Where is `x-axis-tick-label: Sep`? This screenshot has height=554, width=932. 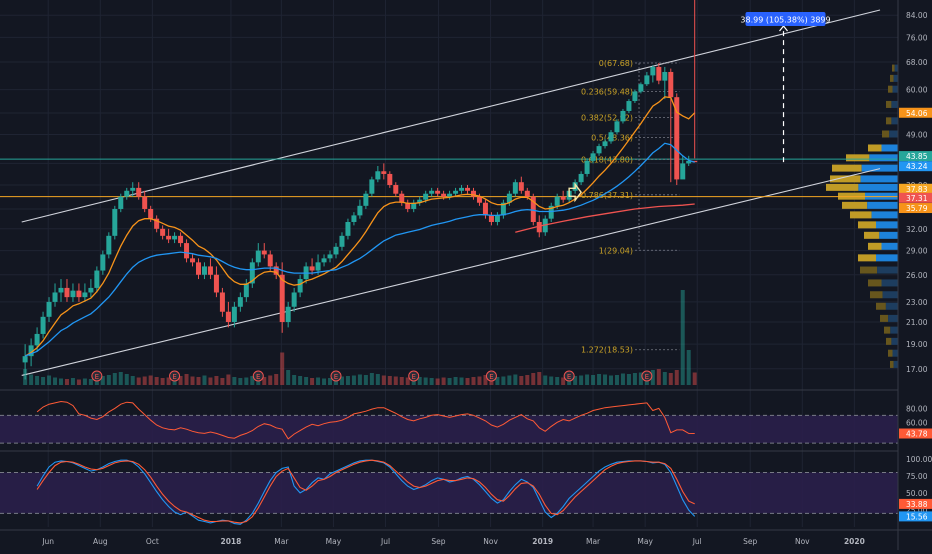 x-axis-tick-label: Sep is located at coordinates (438, 541).